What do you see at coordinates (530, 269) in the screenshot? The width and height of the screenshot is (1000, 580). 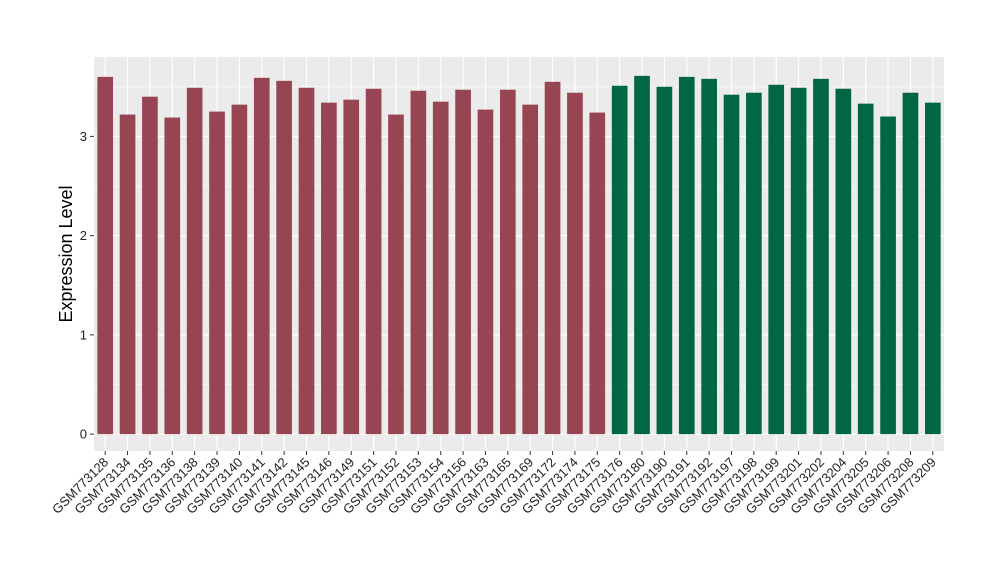 I see `bar-GSM773169` at bounding box center [530, 269].